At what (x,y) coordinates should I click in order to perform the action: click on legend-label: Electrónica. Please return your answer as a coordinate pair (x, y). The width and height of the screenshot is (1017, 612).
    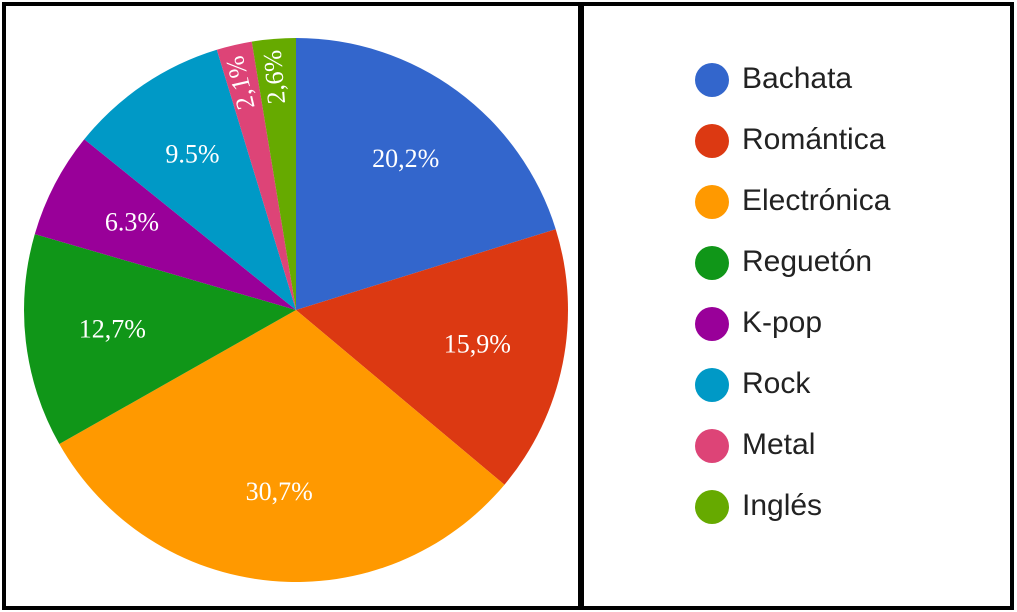
    Looking at the image, I should click on (816, 200).